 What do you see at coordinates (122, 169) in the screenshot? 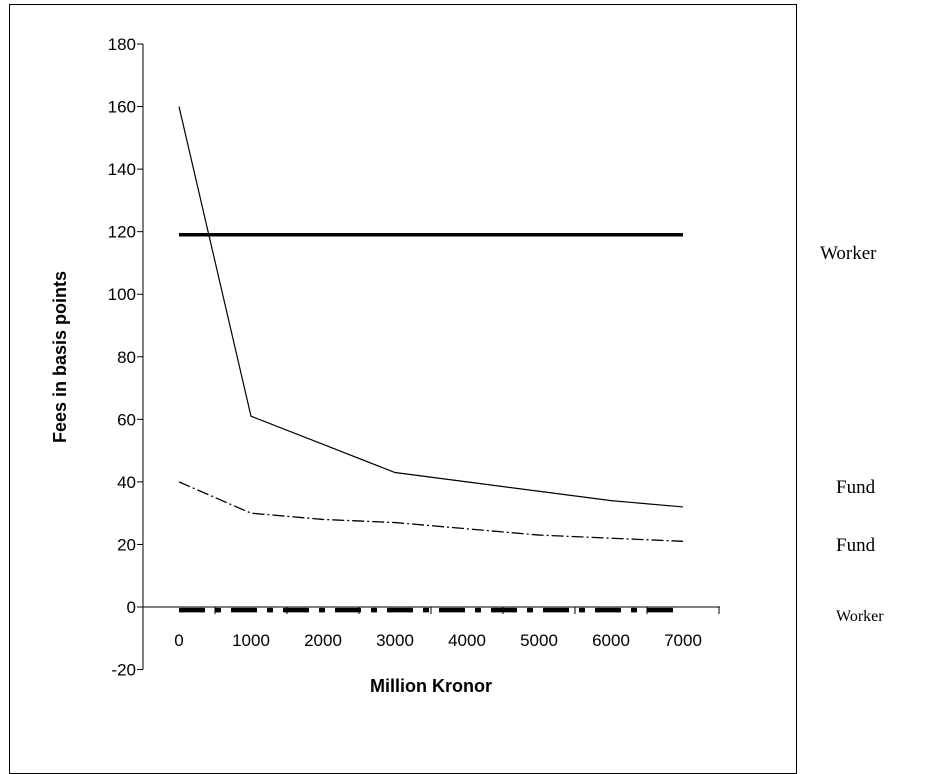
I see `y-tick-label: 140` at bounding box center [122, 169].